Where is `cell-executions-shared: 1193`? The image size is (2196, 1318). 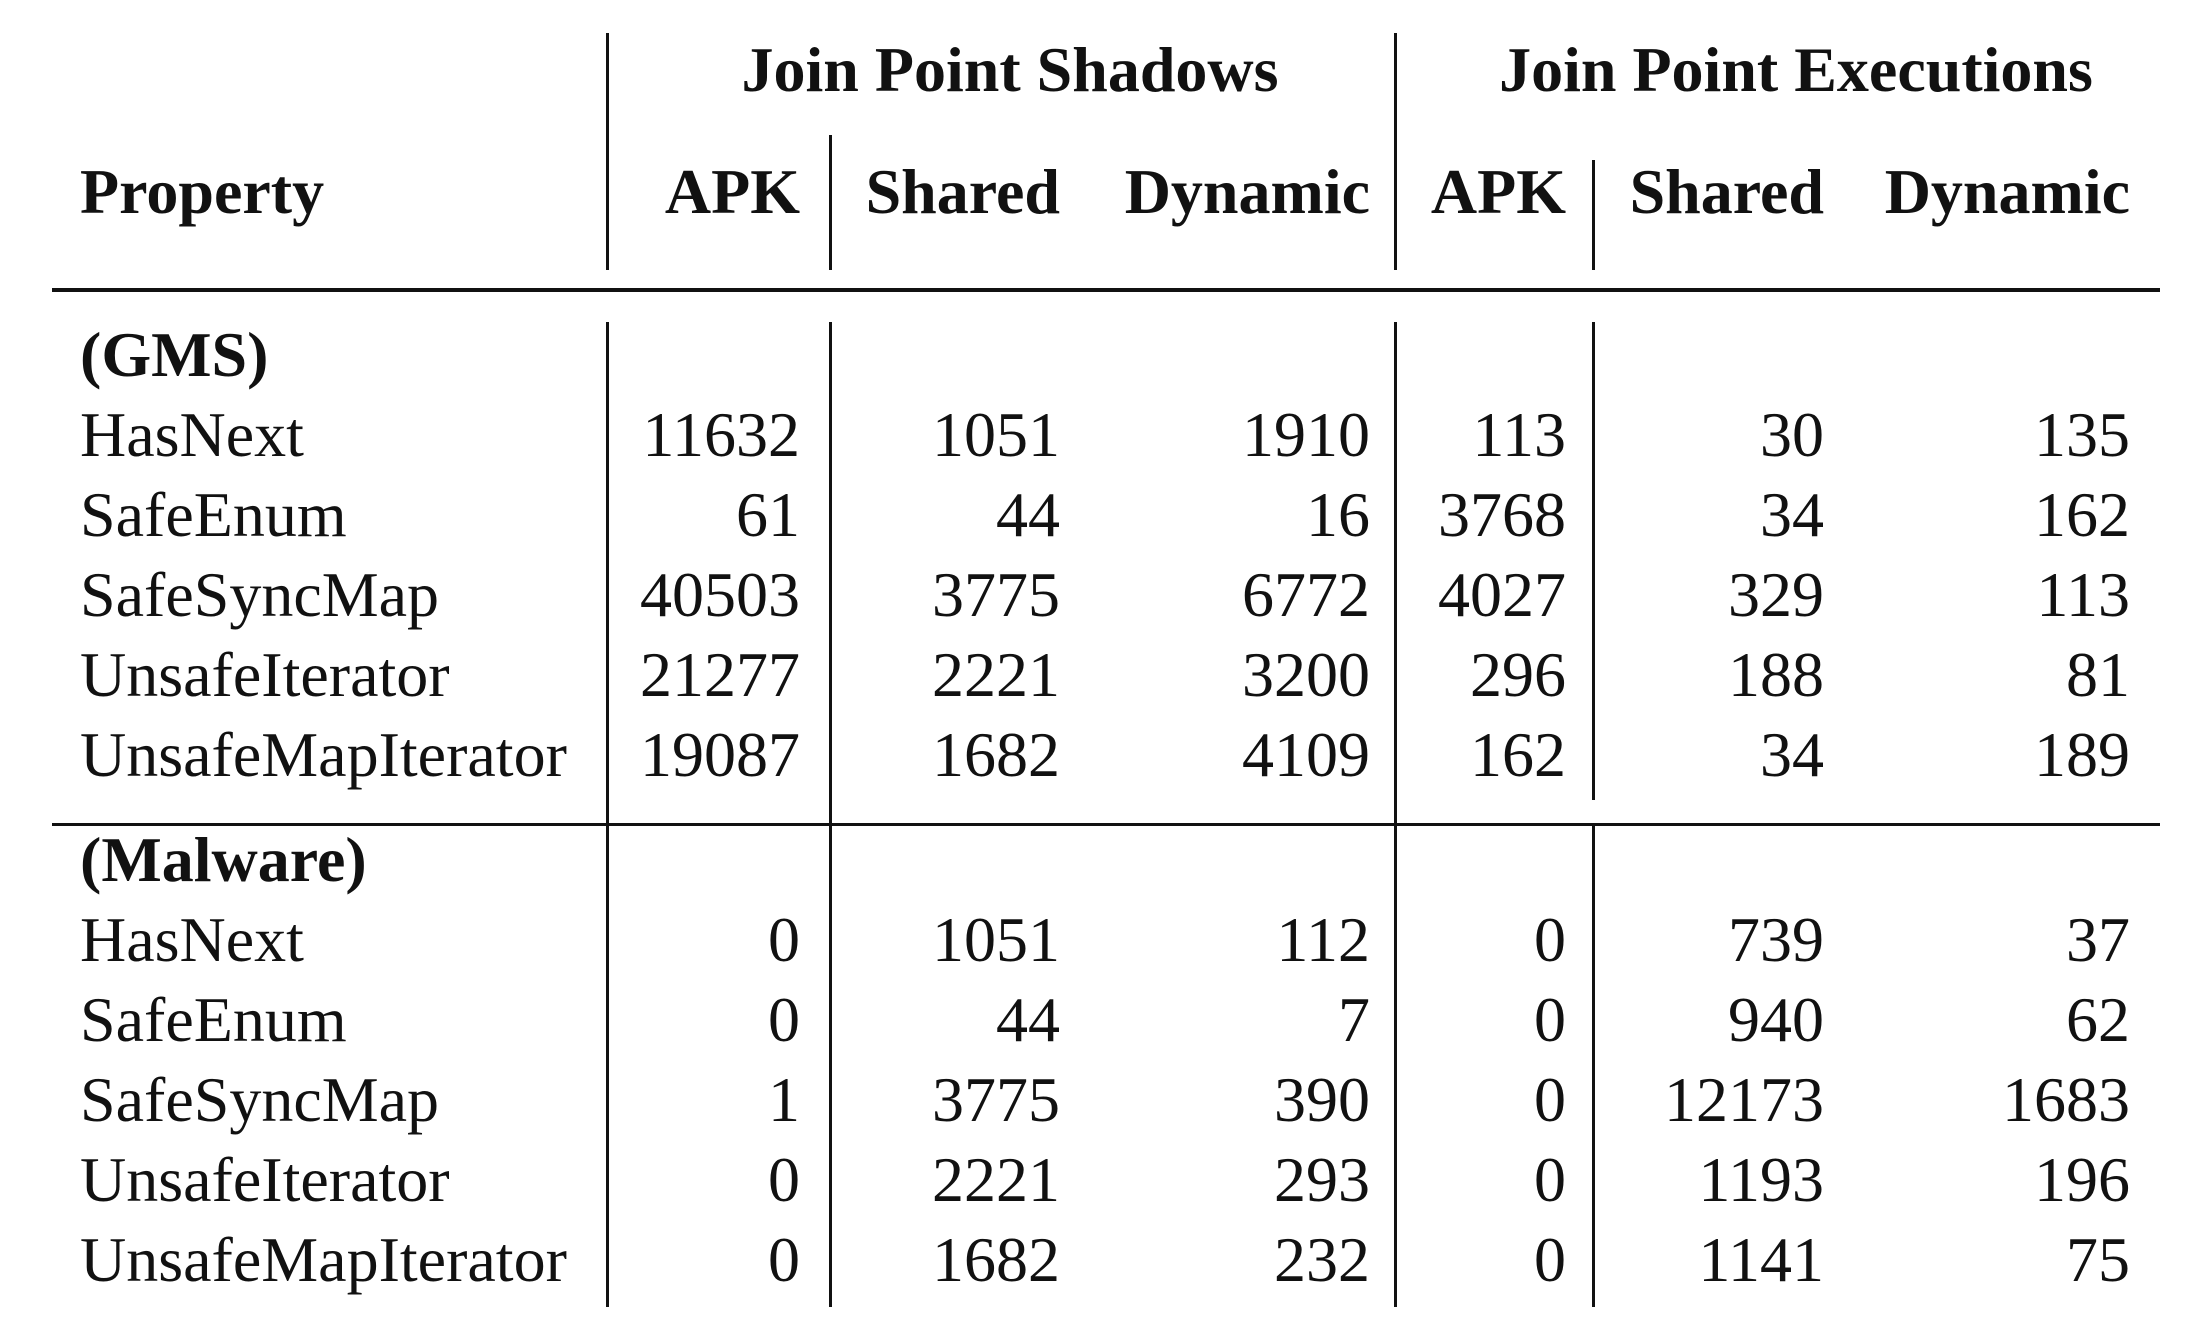
cell-executions-shared: 1193 is located at coordinates (1761, 1179).